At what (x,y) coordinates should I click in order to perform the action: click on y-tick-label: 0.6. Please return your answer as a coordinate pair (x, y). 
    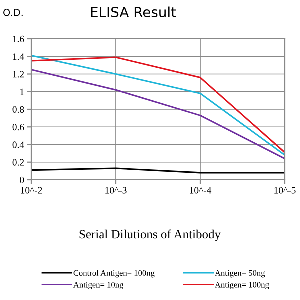
    Looking at the image, I should click on (18, 127).